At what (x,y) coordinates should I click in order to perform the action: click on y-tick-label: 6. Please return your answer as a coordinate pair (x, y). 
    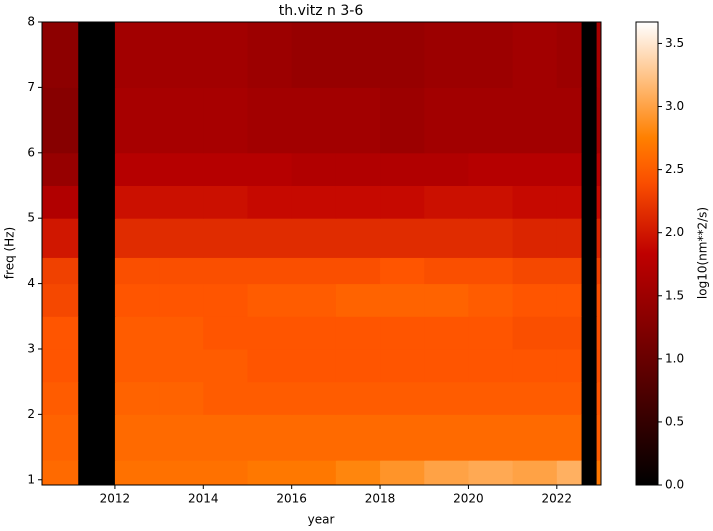
    Looking at the image, I should click on (31, 152).